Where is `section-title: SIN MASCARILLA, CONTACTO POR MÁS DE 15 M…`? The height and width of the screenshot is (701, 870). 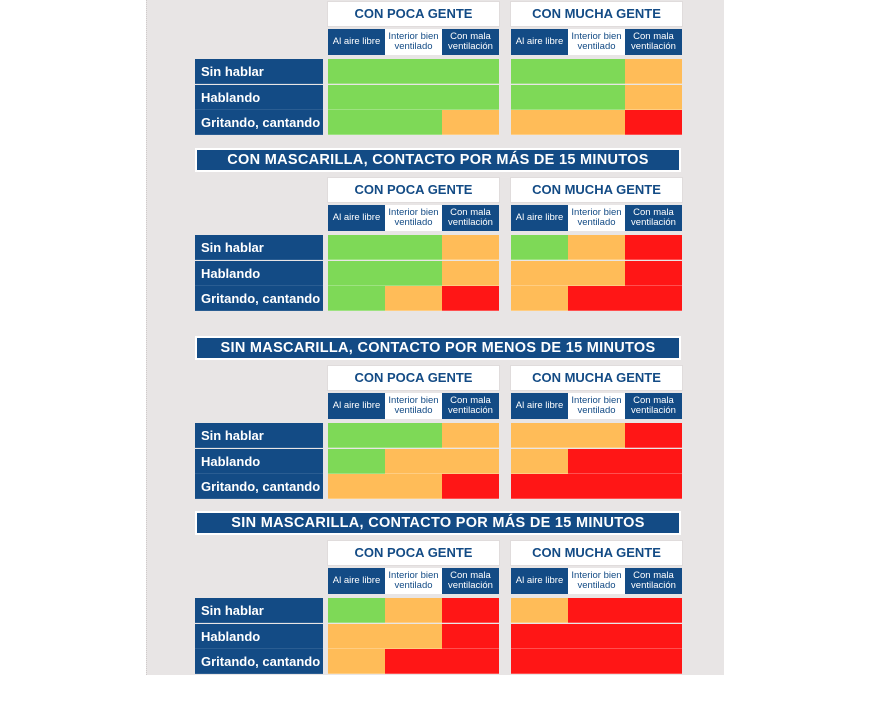
section-title: SIN MASCARILLA, CONTACTO POR MÁS DE 15 M… is located at coordinates (438, 523).